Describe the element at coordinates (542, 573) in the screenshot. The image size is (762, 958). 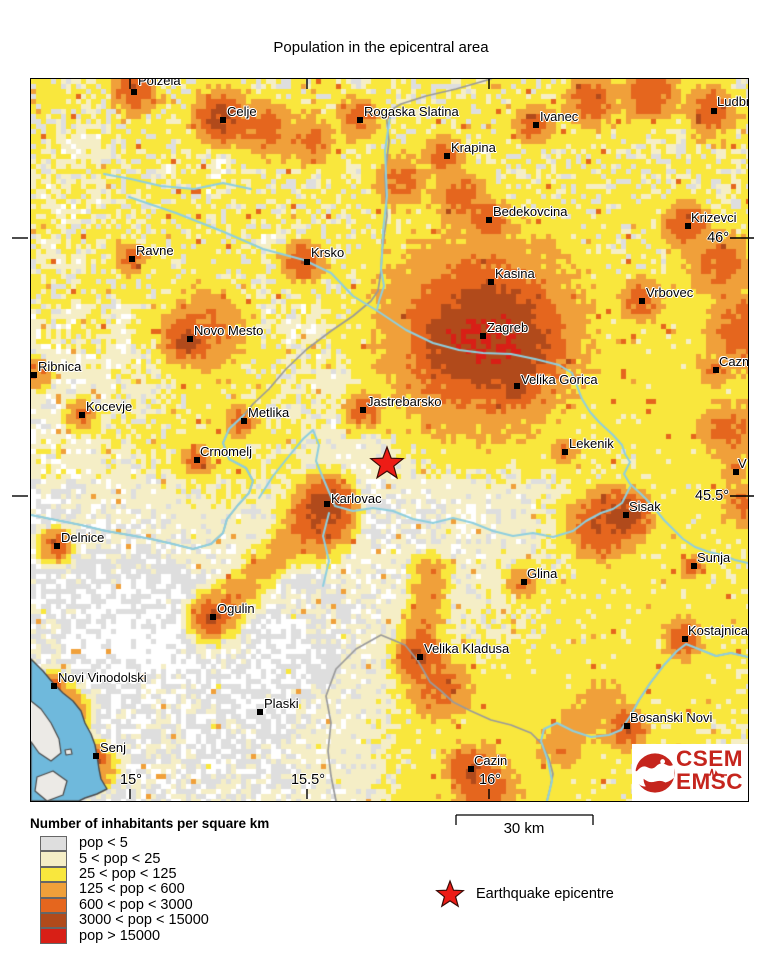
I see `city-label: Glina` at that location.